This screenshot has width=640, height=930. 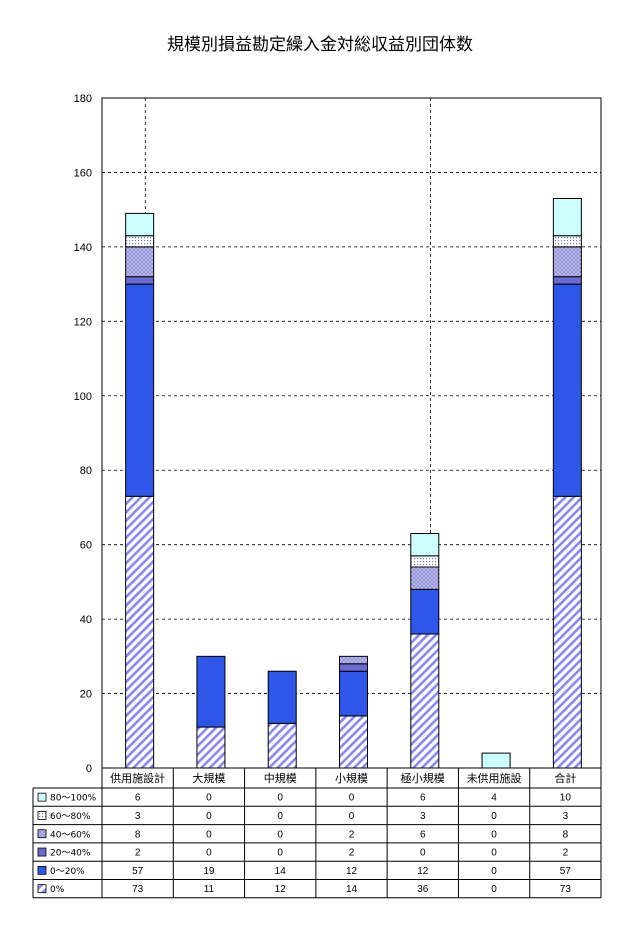 What do you see at coordinates (320, 45) in the screenshot?
I see `chart-title: 規模別損益勘定繰入金対総収益別団体数` at bounding box center [320, 45].